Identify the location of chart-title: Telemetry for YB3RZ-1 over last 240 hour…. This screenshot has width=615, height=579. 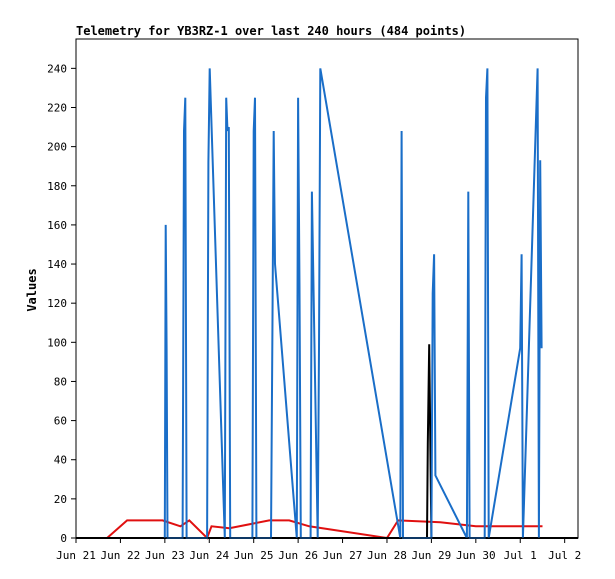
(271, 31).